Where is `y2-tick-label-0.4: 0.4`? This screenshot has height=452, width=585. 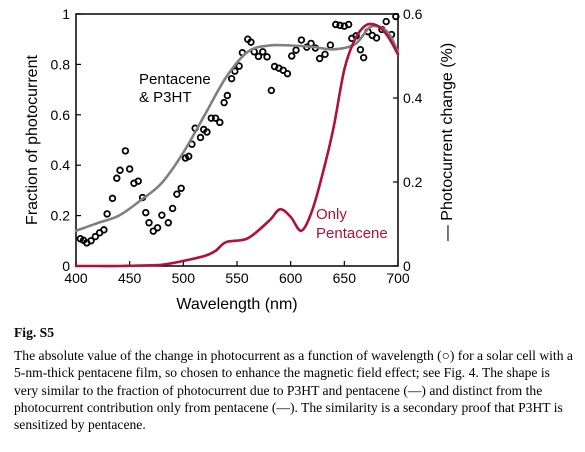
y2-tick-label-0.4: 0.4 is located at coordinates (413, 98).